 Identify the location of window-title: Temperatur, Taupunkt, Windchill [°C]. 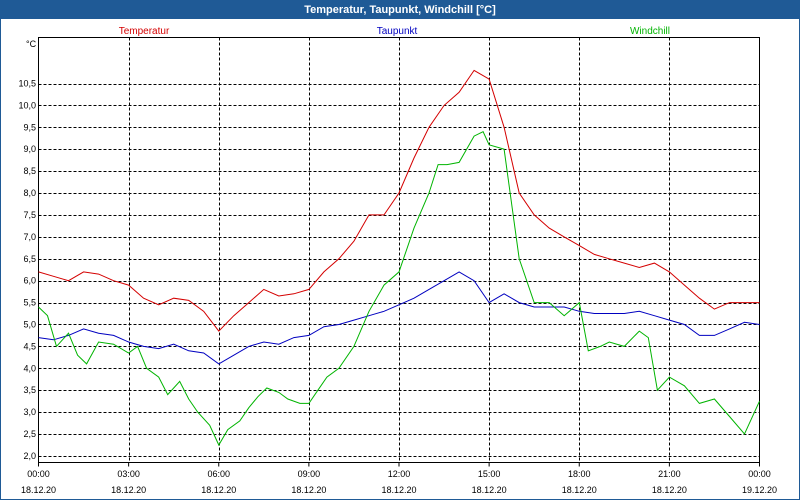
(400, 10).